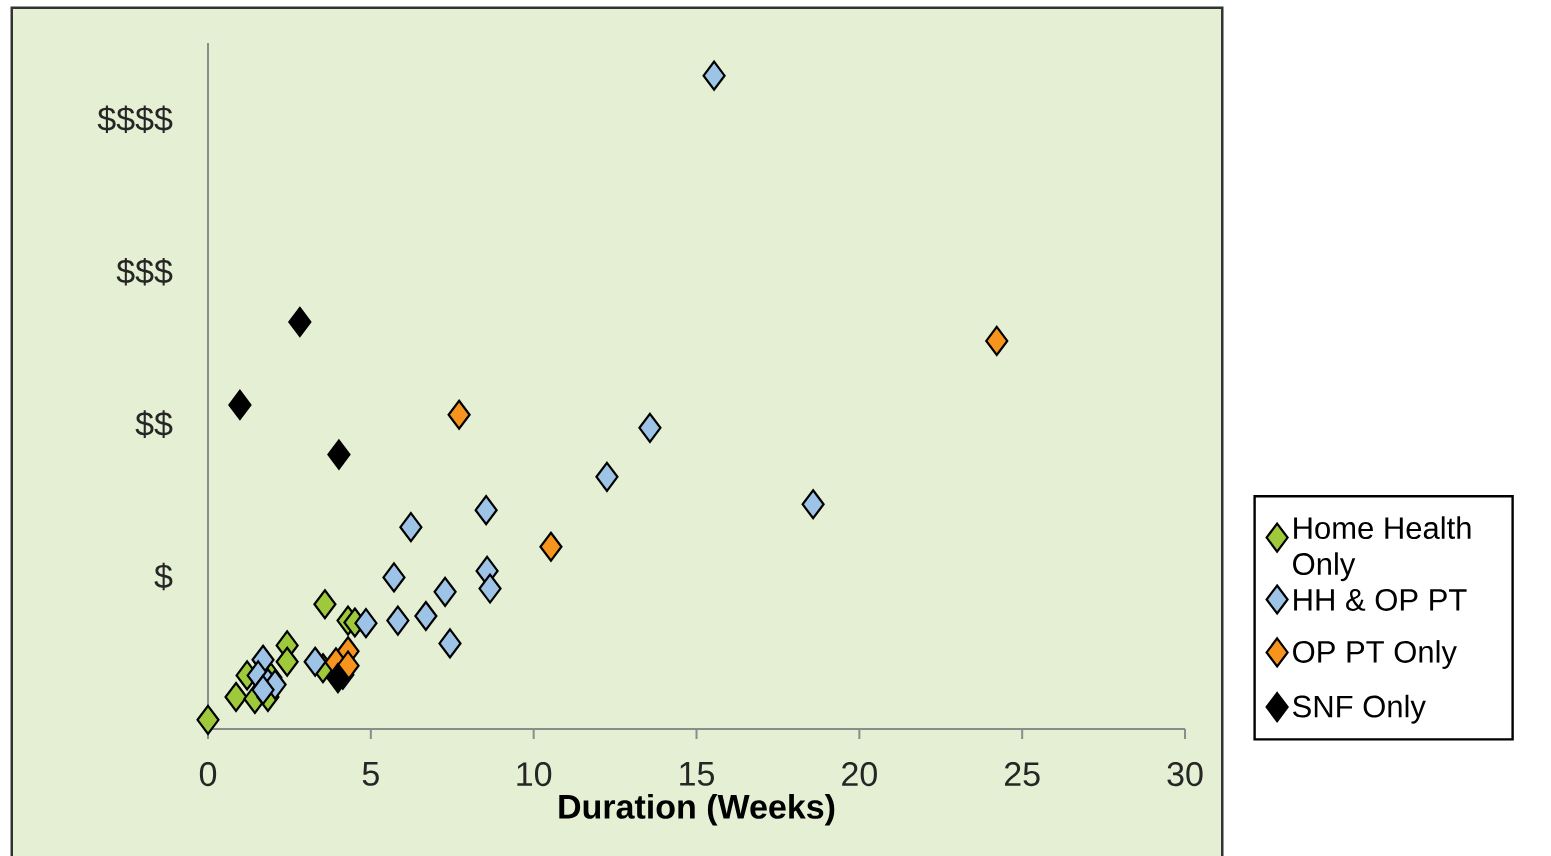 This screenshot has width=1551, height=856. I want to click on x-tick-label: 0, so click(208, 774).